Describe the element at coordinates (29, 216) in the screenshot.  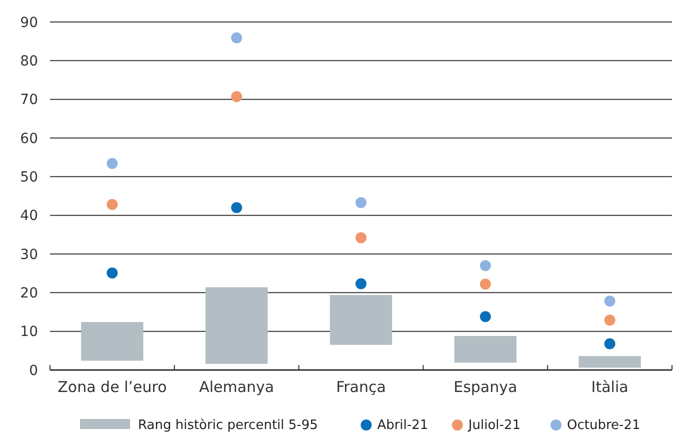
I see `y-tick-label: 40` at that location.